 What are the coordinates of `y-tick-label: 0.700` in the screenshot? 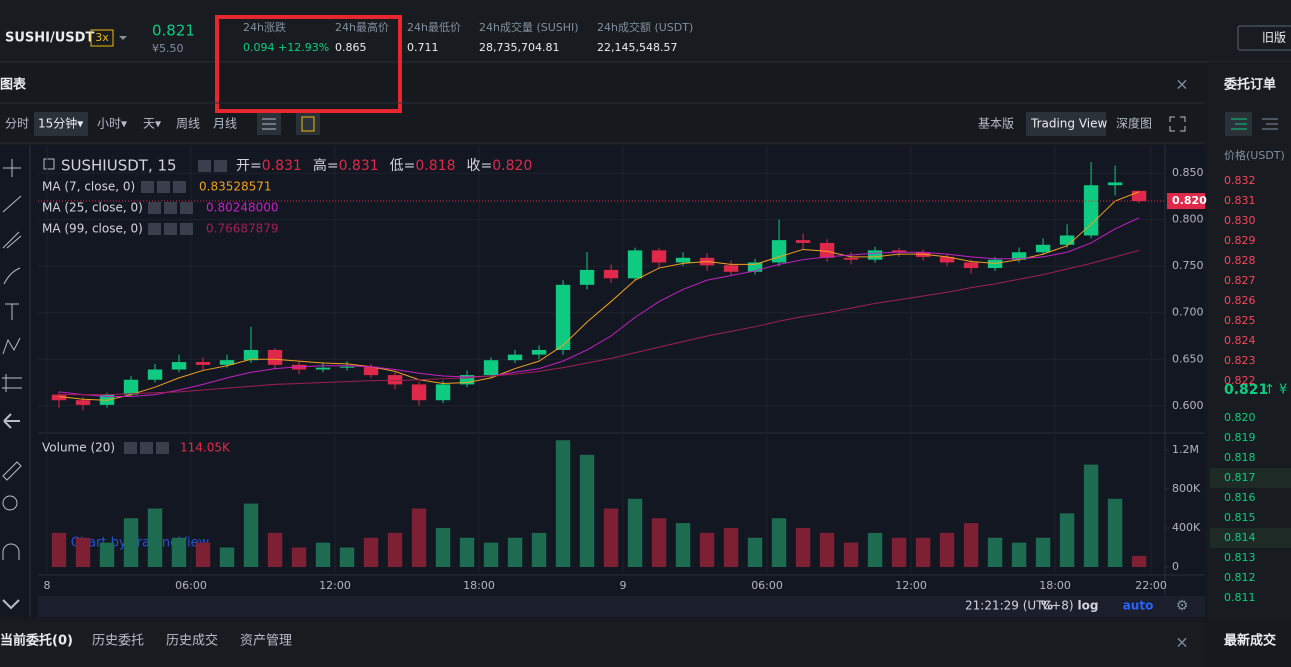 It's located at (1188, 312).